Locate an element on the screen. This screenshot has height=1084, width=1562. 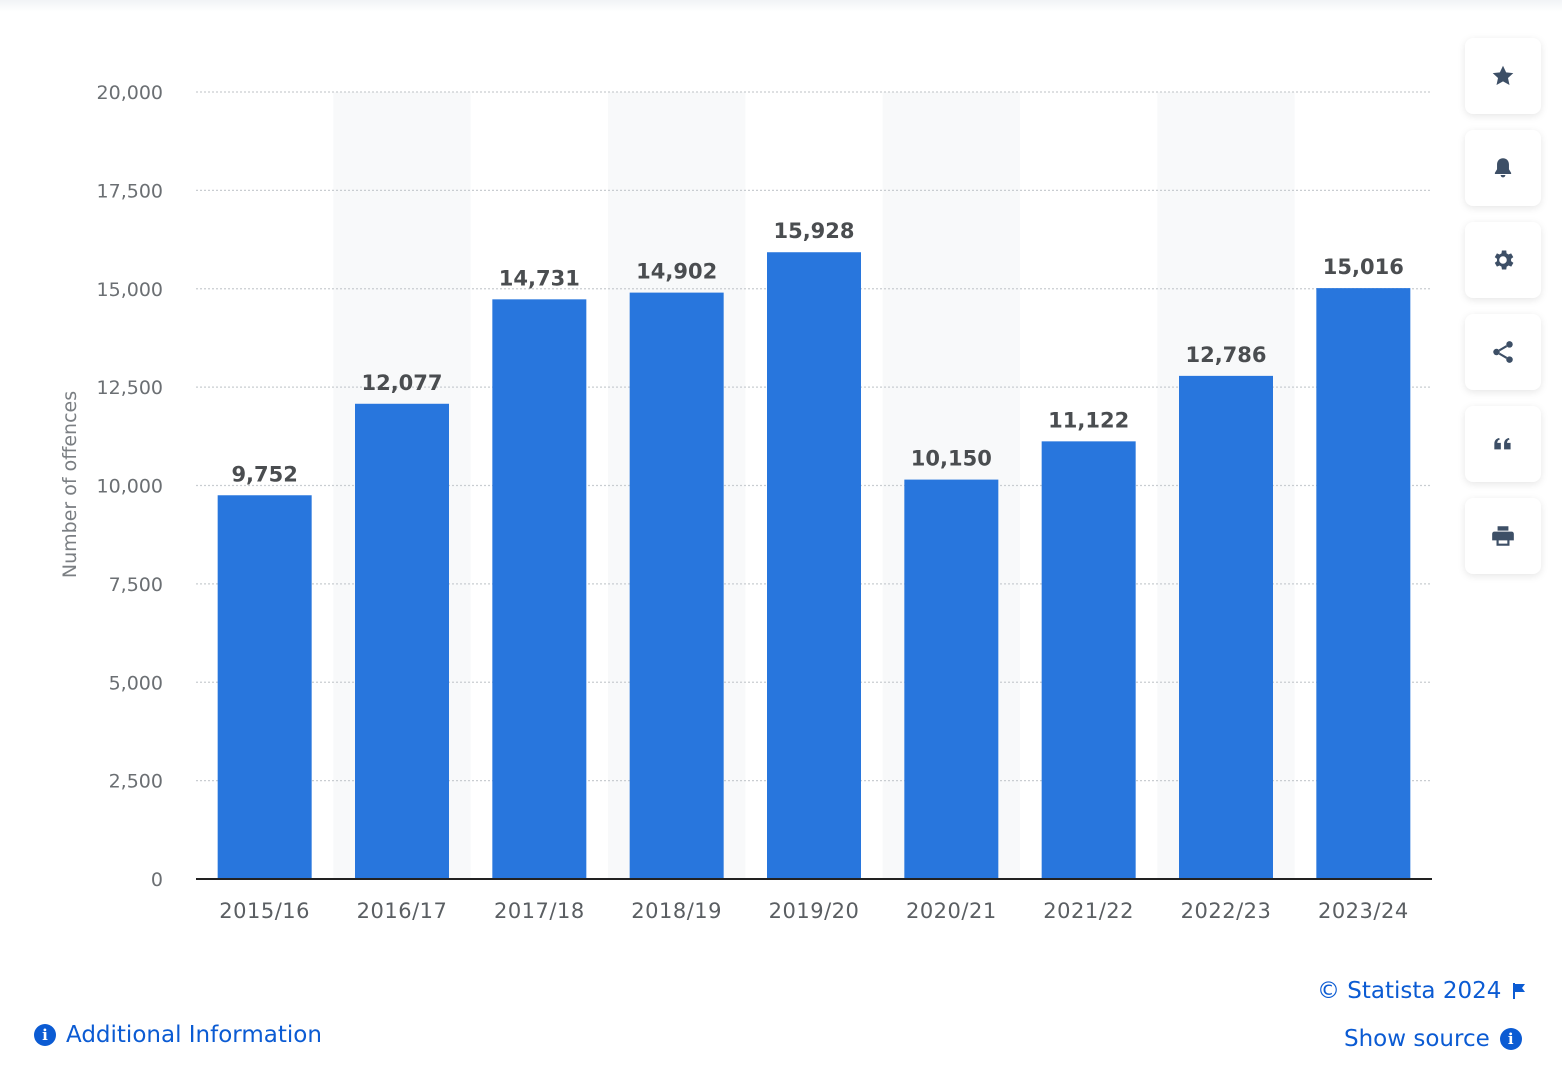
favorite-button is located at coordinates (1503, 76).